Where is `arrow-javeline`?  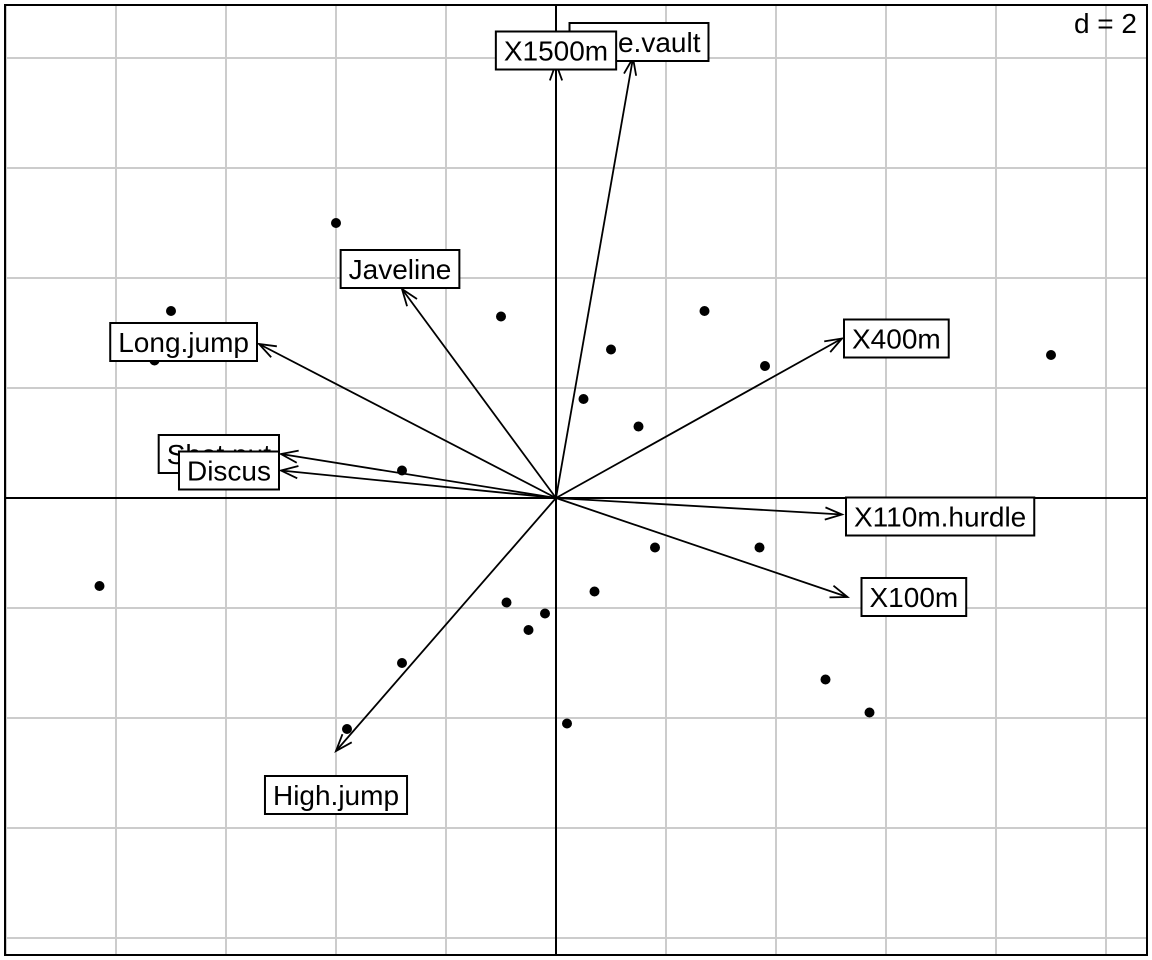
arrow-javeline is located at coordinates (478, 392).